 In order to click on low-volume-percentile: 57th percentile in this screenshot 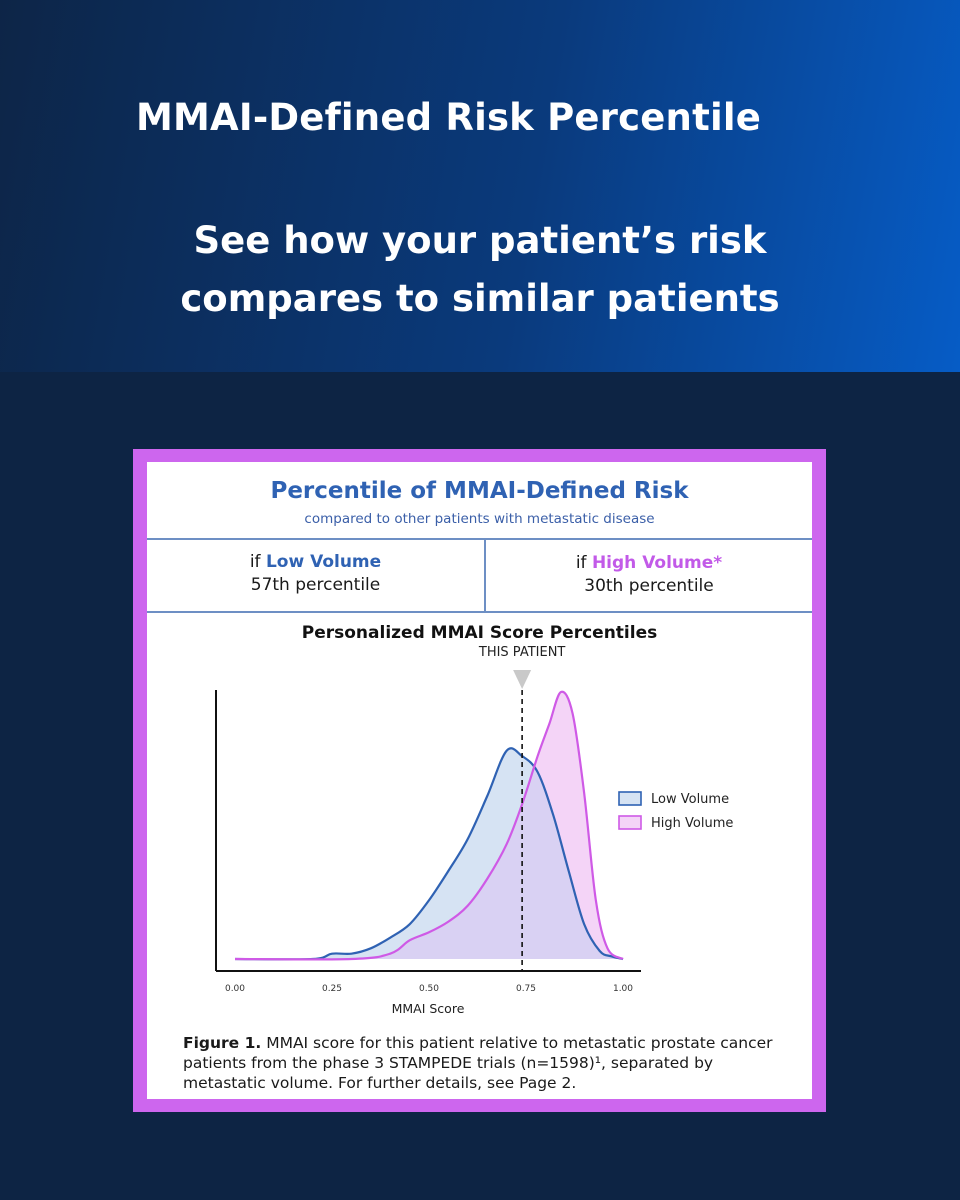, I will do `click(315, 585)`.